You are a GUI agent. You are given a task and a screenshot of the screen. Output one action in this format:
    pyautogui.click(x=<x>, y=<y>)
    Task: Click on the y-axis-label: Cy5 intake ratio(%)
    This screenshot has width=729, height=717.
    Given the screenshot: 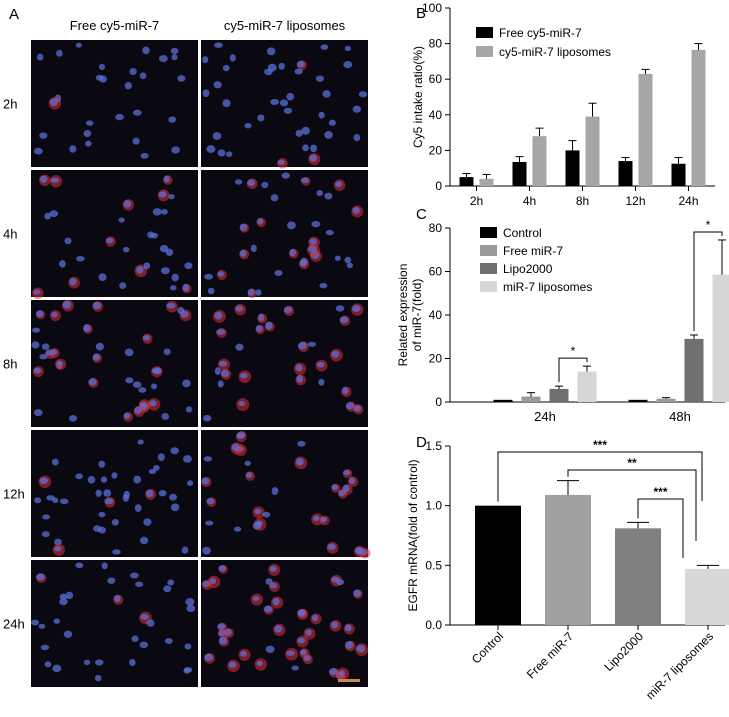 What is the action you would take?
    pyautogui.click(x=418, y=97)
    